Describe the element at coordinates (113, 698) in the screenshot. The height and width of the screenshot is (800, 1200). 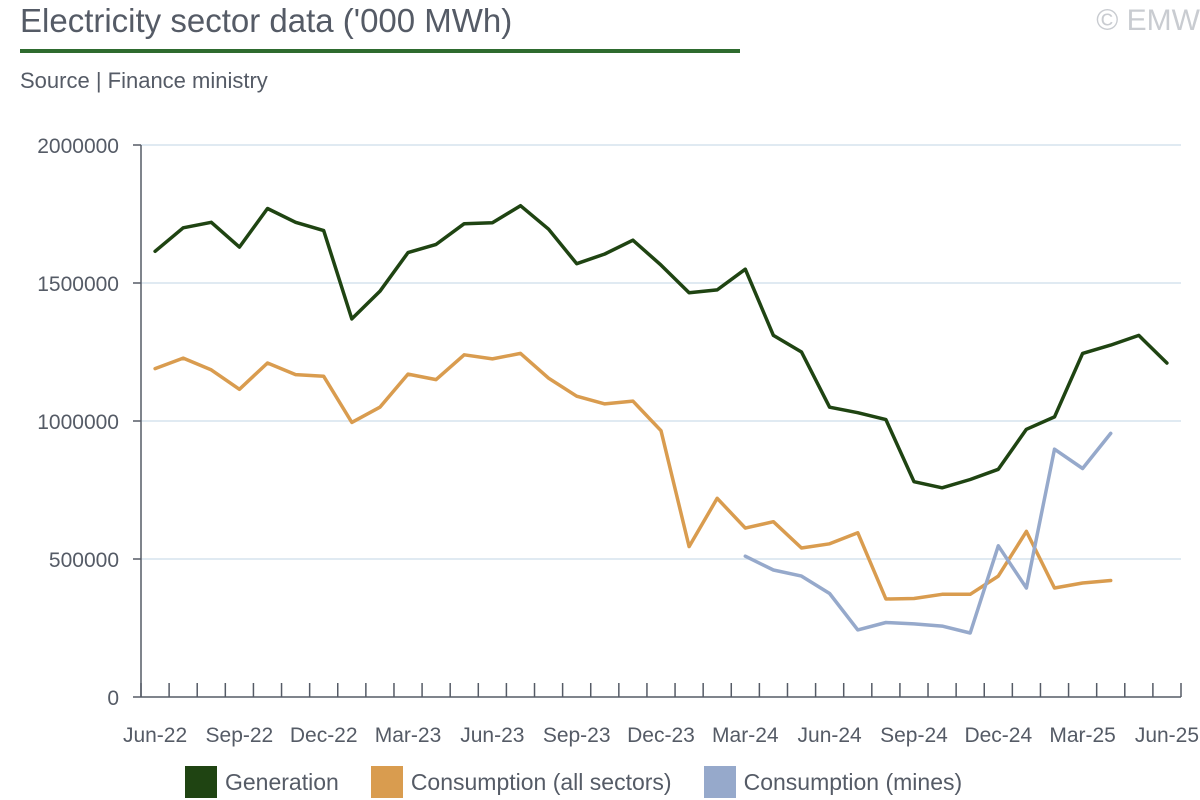
I see `y-tick-label-0: 0` at that location.